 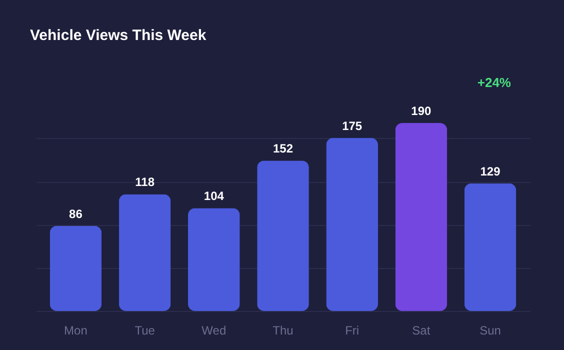 I want to click on data-label: 152, so click(x=283, y=149).